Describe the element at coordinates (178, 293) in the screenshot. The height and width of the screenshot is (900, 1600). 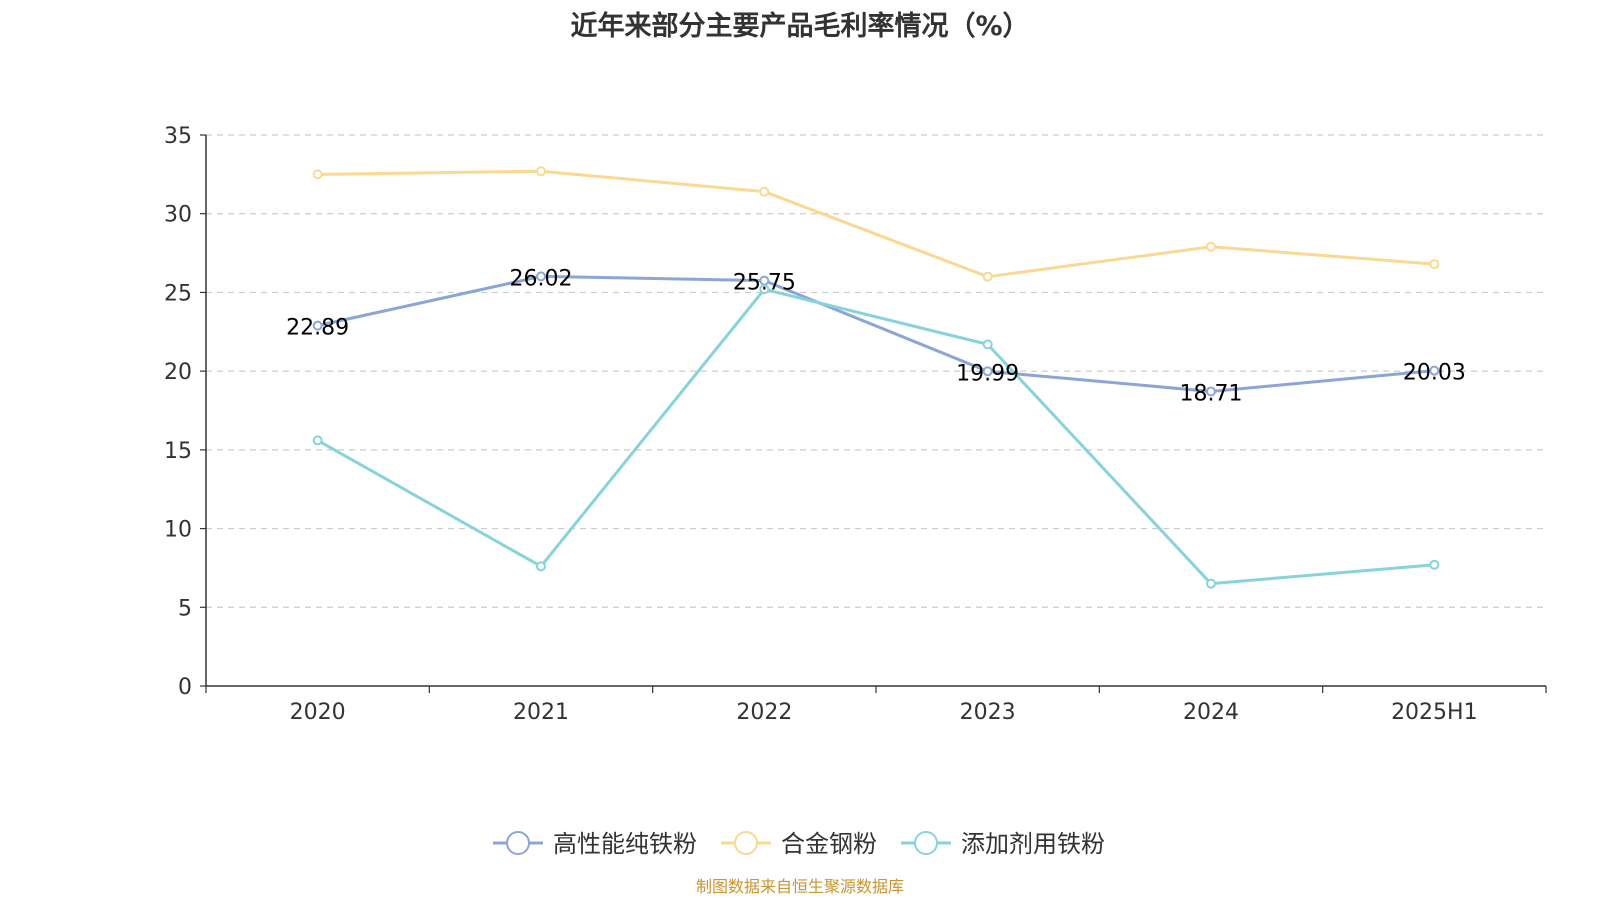
I see `y-tick-label: 25` at that location.